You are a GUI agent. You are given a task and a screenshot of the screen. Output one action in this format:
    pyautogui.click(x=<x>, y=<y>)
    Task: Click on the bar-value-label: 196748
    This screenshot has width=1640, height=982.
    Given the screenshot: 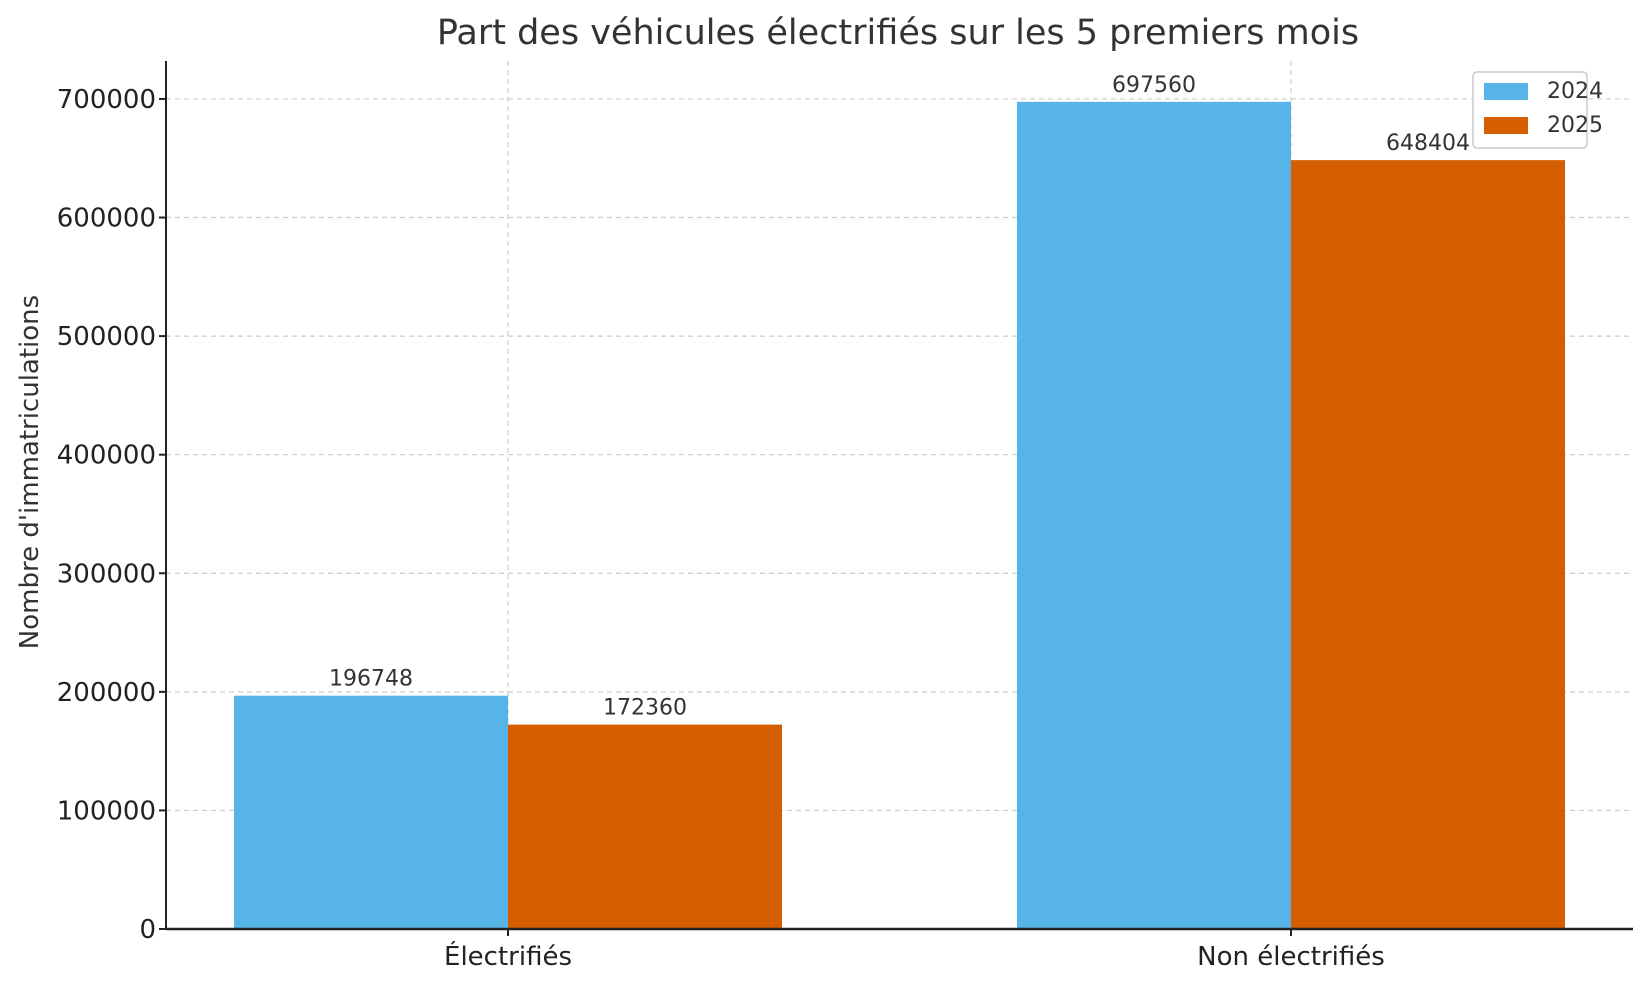 What is the action you would take?
    pyautogui.click(x=371, y=679)
    